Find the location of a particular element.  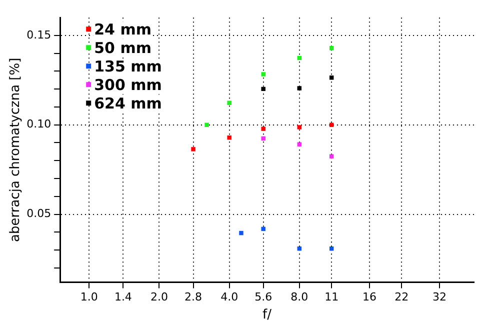

x-tick-label: 1.4 is located at coordinates (123, 297).